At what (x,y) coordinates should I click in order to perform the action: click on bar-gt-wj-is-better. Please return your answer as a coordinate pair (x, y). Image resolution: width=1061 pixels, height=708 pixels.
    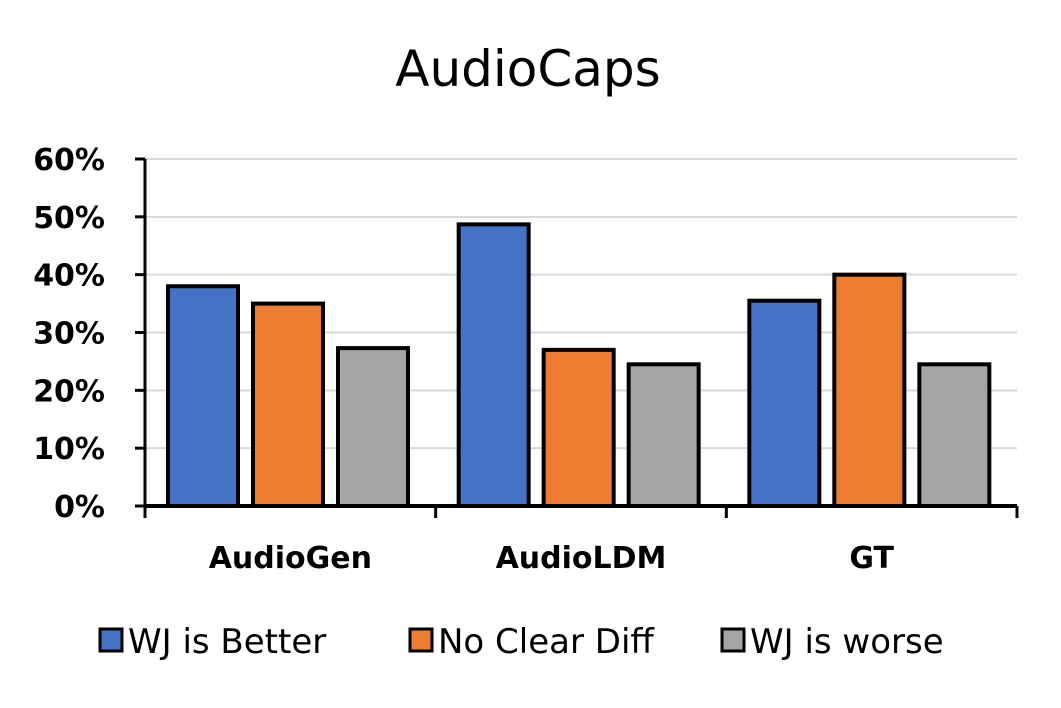
    Looking at the image, I should click on (784, 403).